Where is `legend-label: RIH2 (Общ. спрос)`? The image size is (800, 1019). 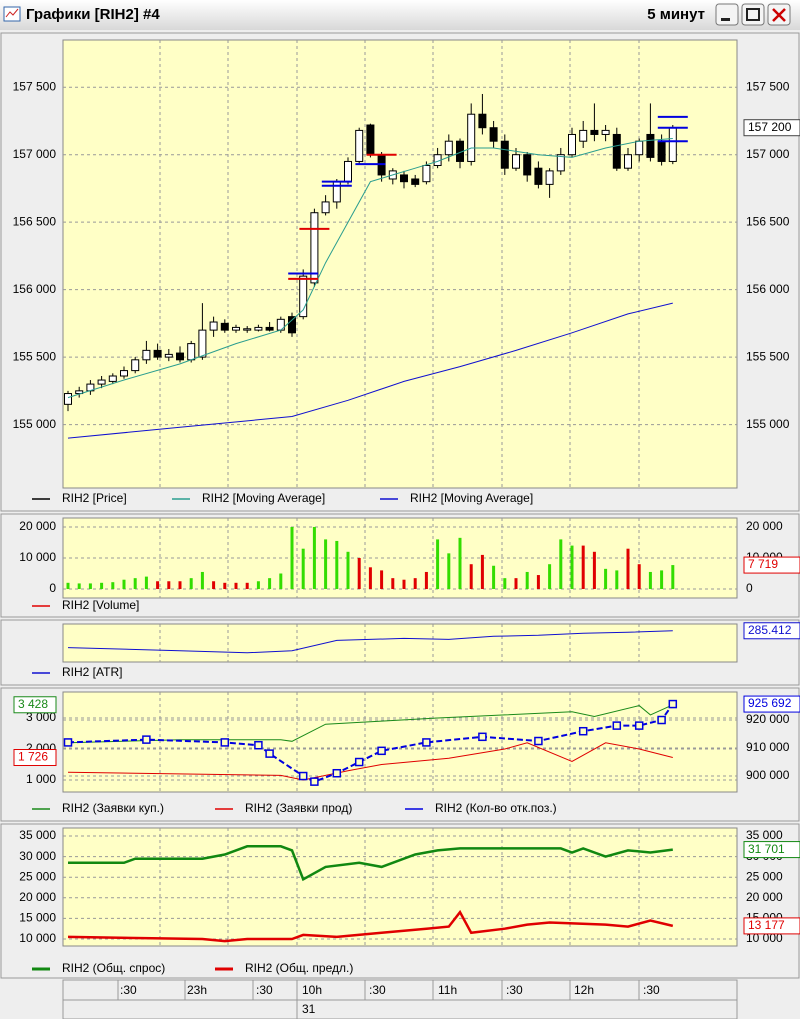
legend-label: RIH2 (Общ. спрос) is located at coordinates (113, 968).